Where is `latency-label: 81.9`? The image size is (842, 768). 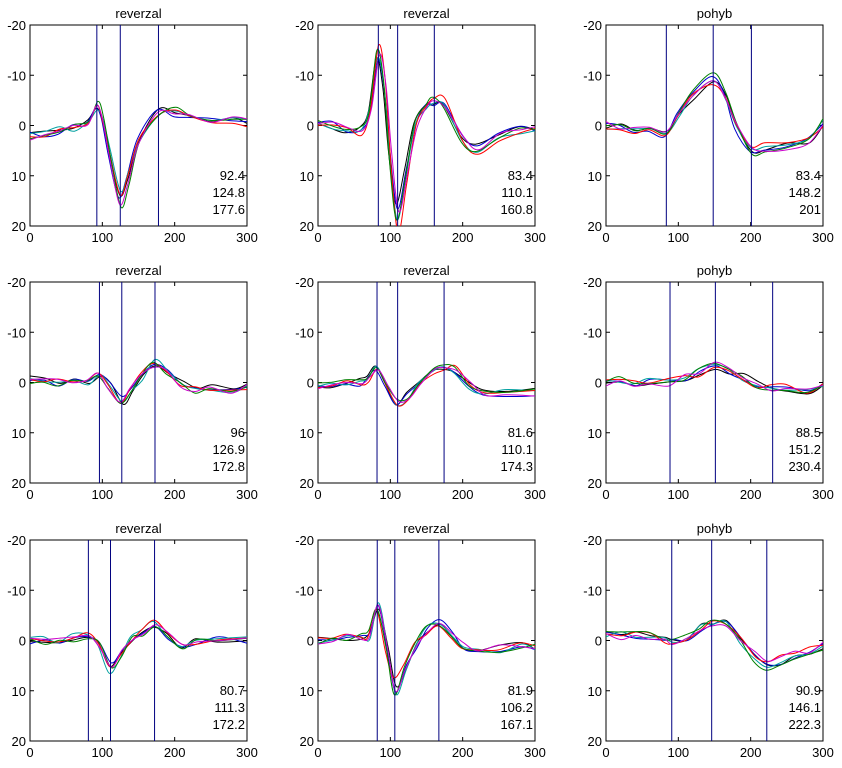 latency-label: 81.9 is located at coordinates (520, 690).